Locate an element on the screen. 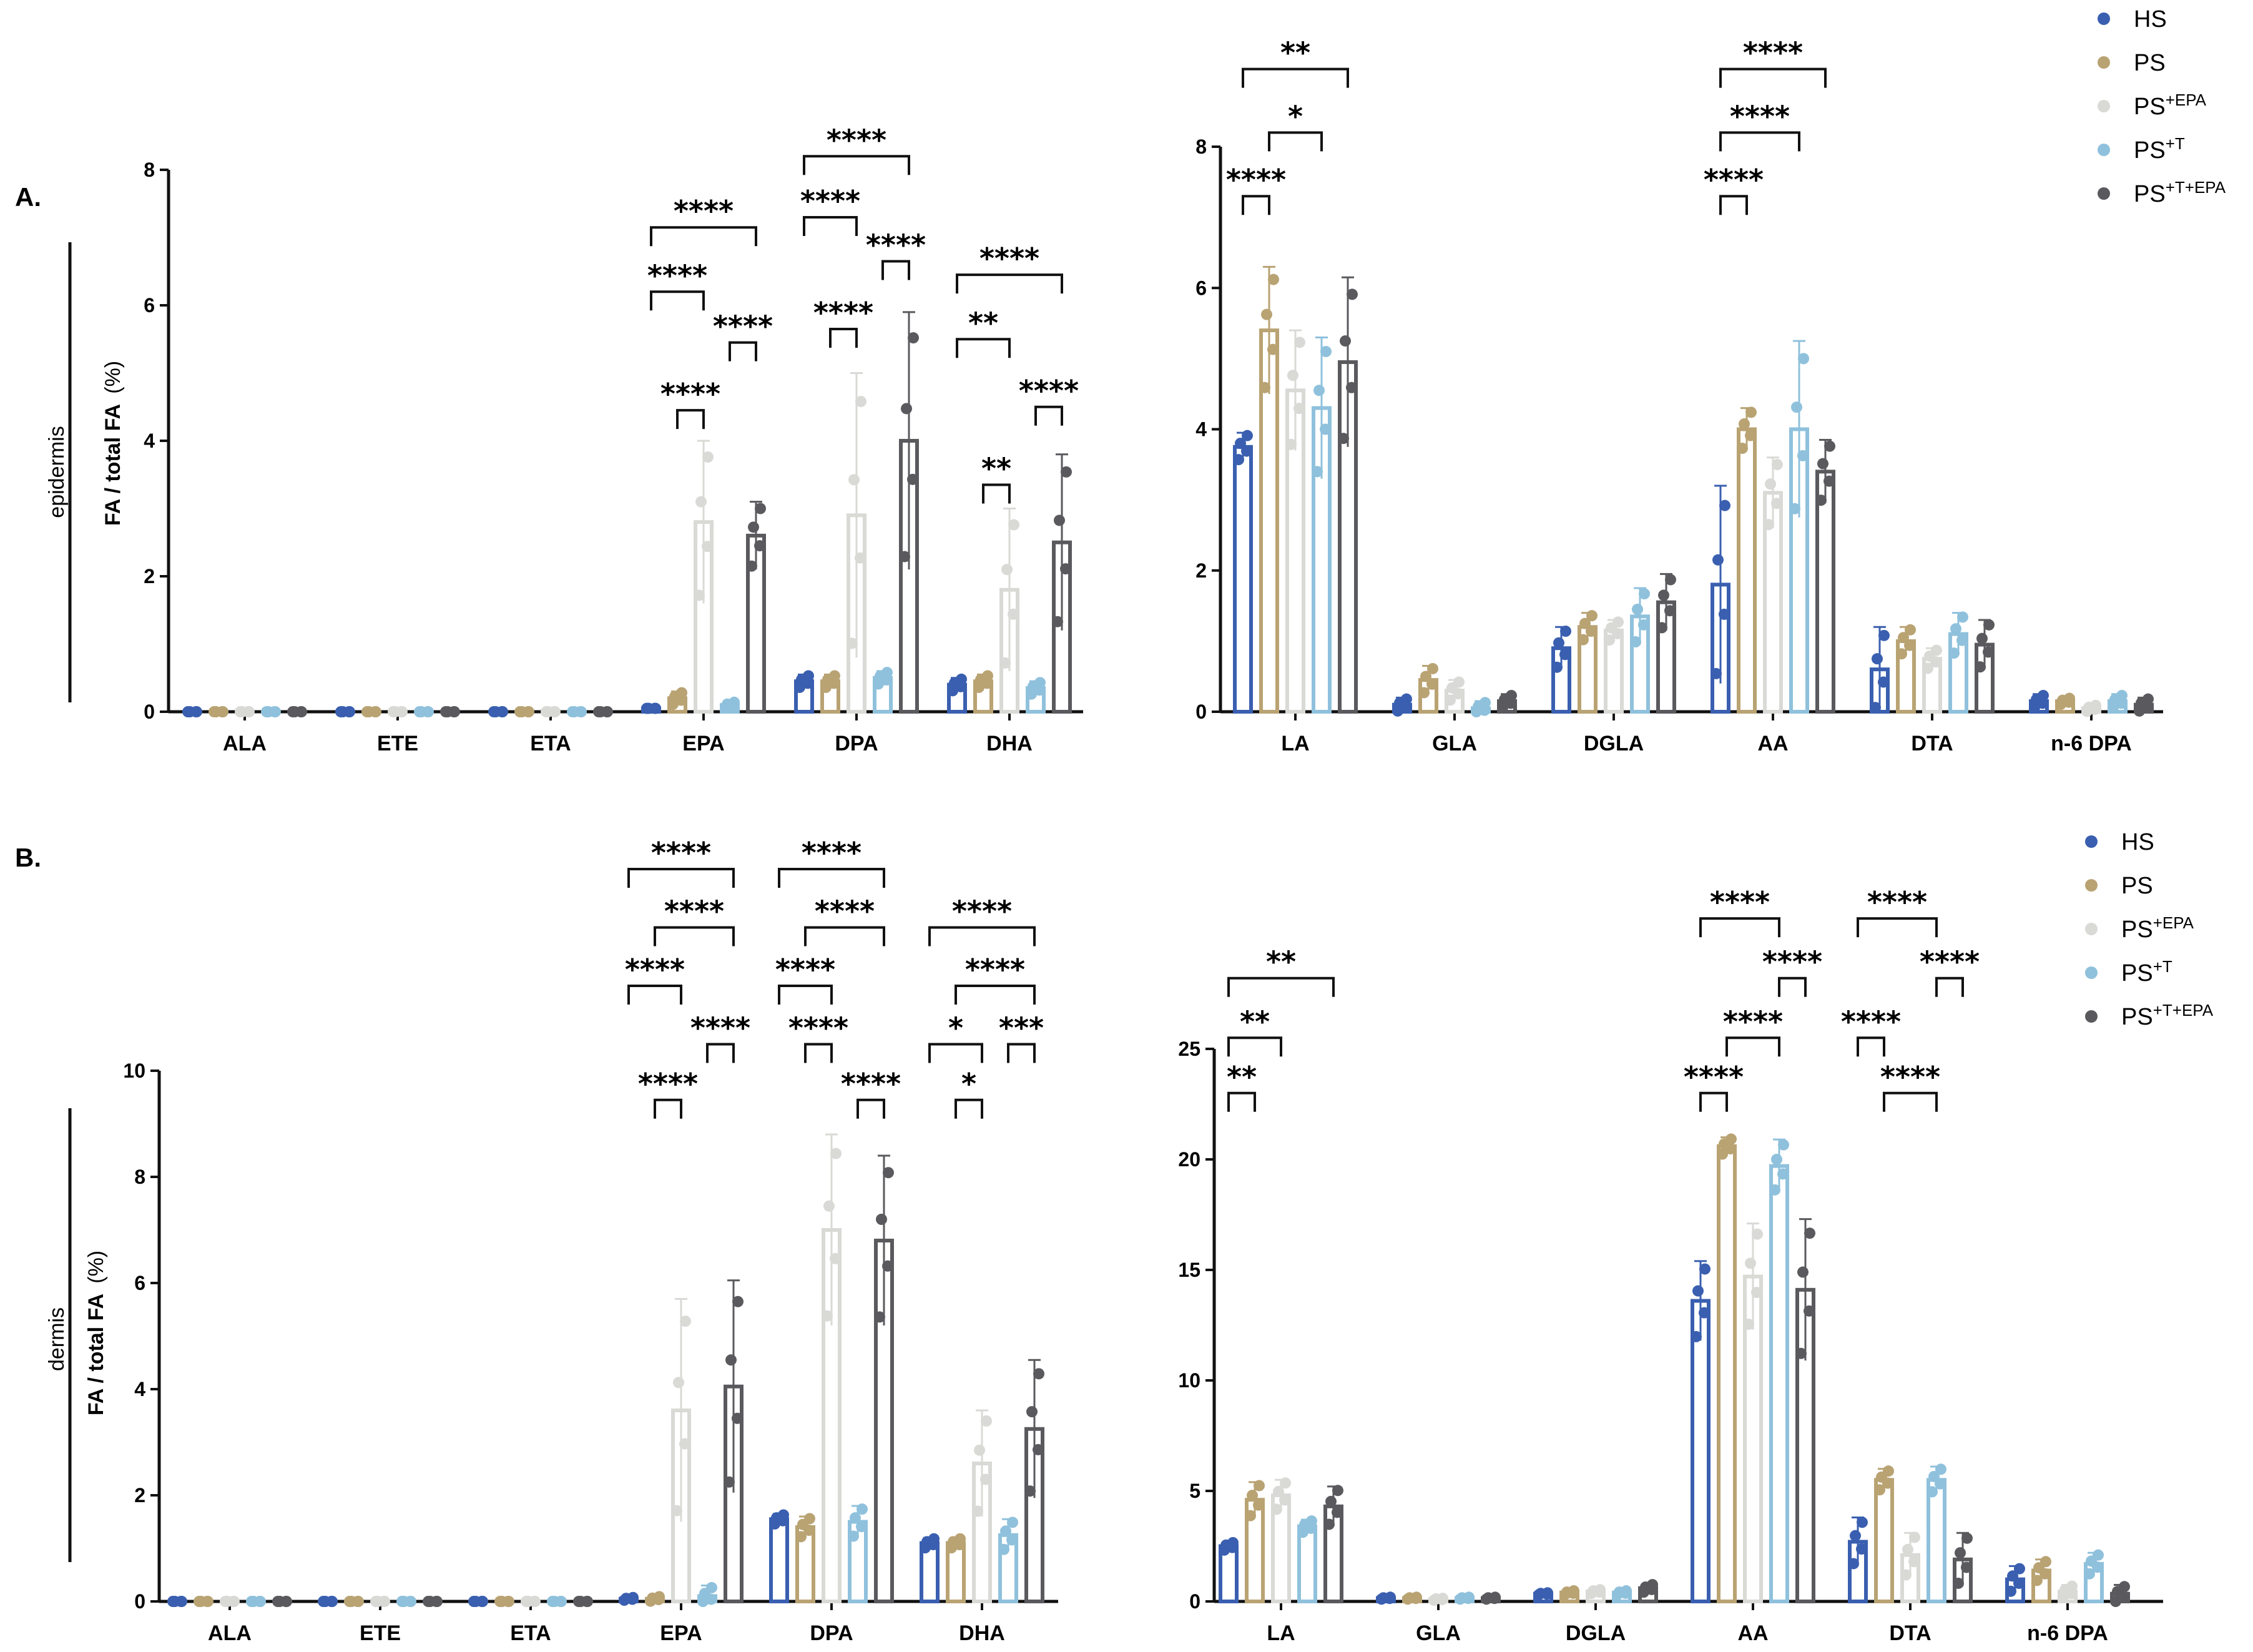  x-tick-label-ete: ETE is located at coordinates (397, 743).